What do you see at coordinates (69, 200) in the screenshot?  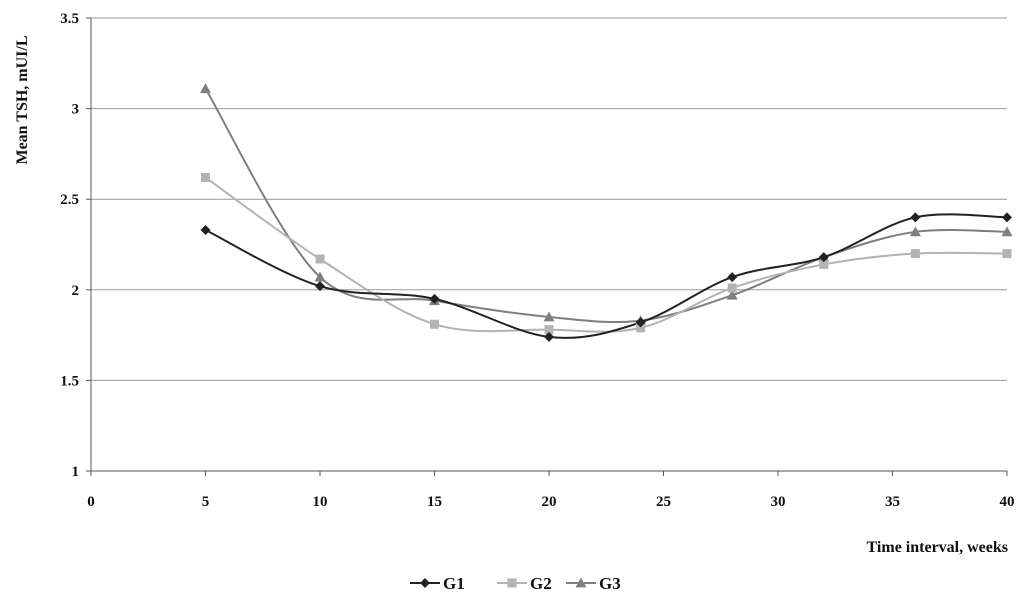 I see `y-tick-label: 2.5` at bounding box center [69, 200].